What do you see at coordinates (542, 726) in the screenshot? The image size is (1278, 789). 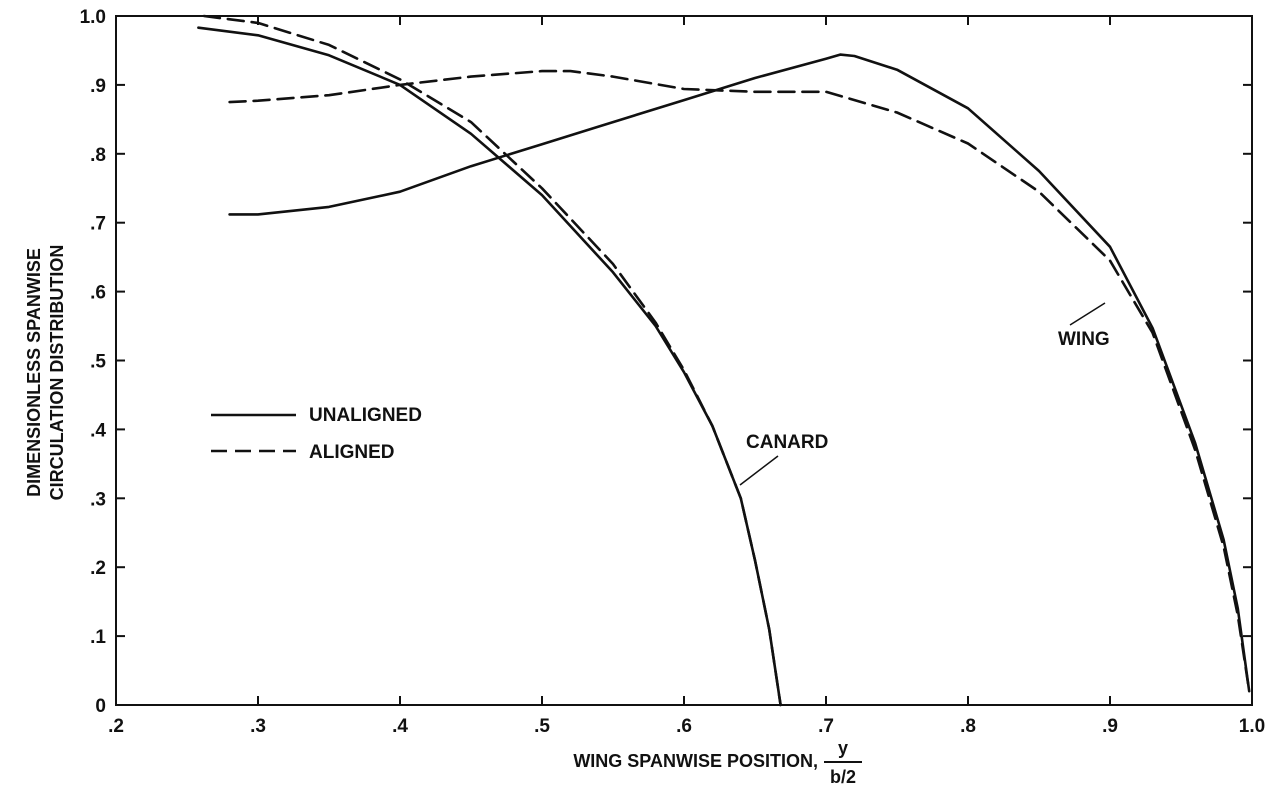 I see `x-tick-label: .5` at bounding box center [542, 726].